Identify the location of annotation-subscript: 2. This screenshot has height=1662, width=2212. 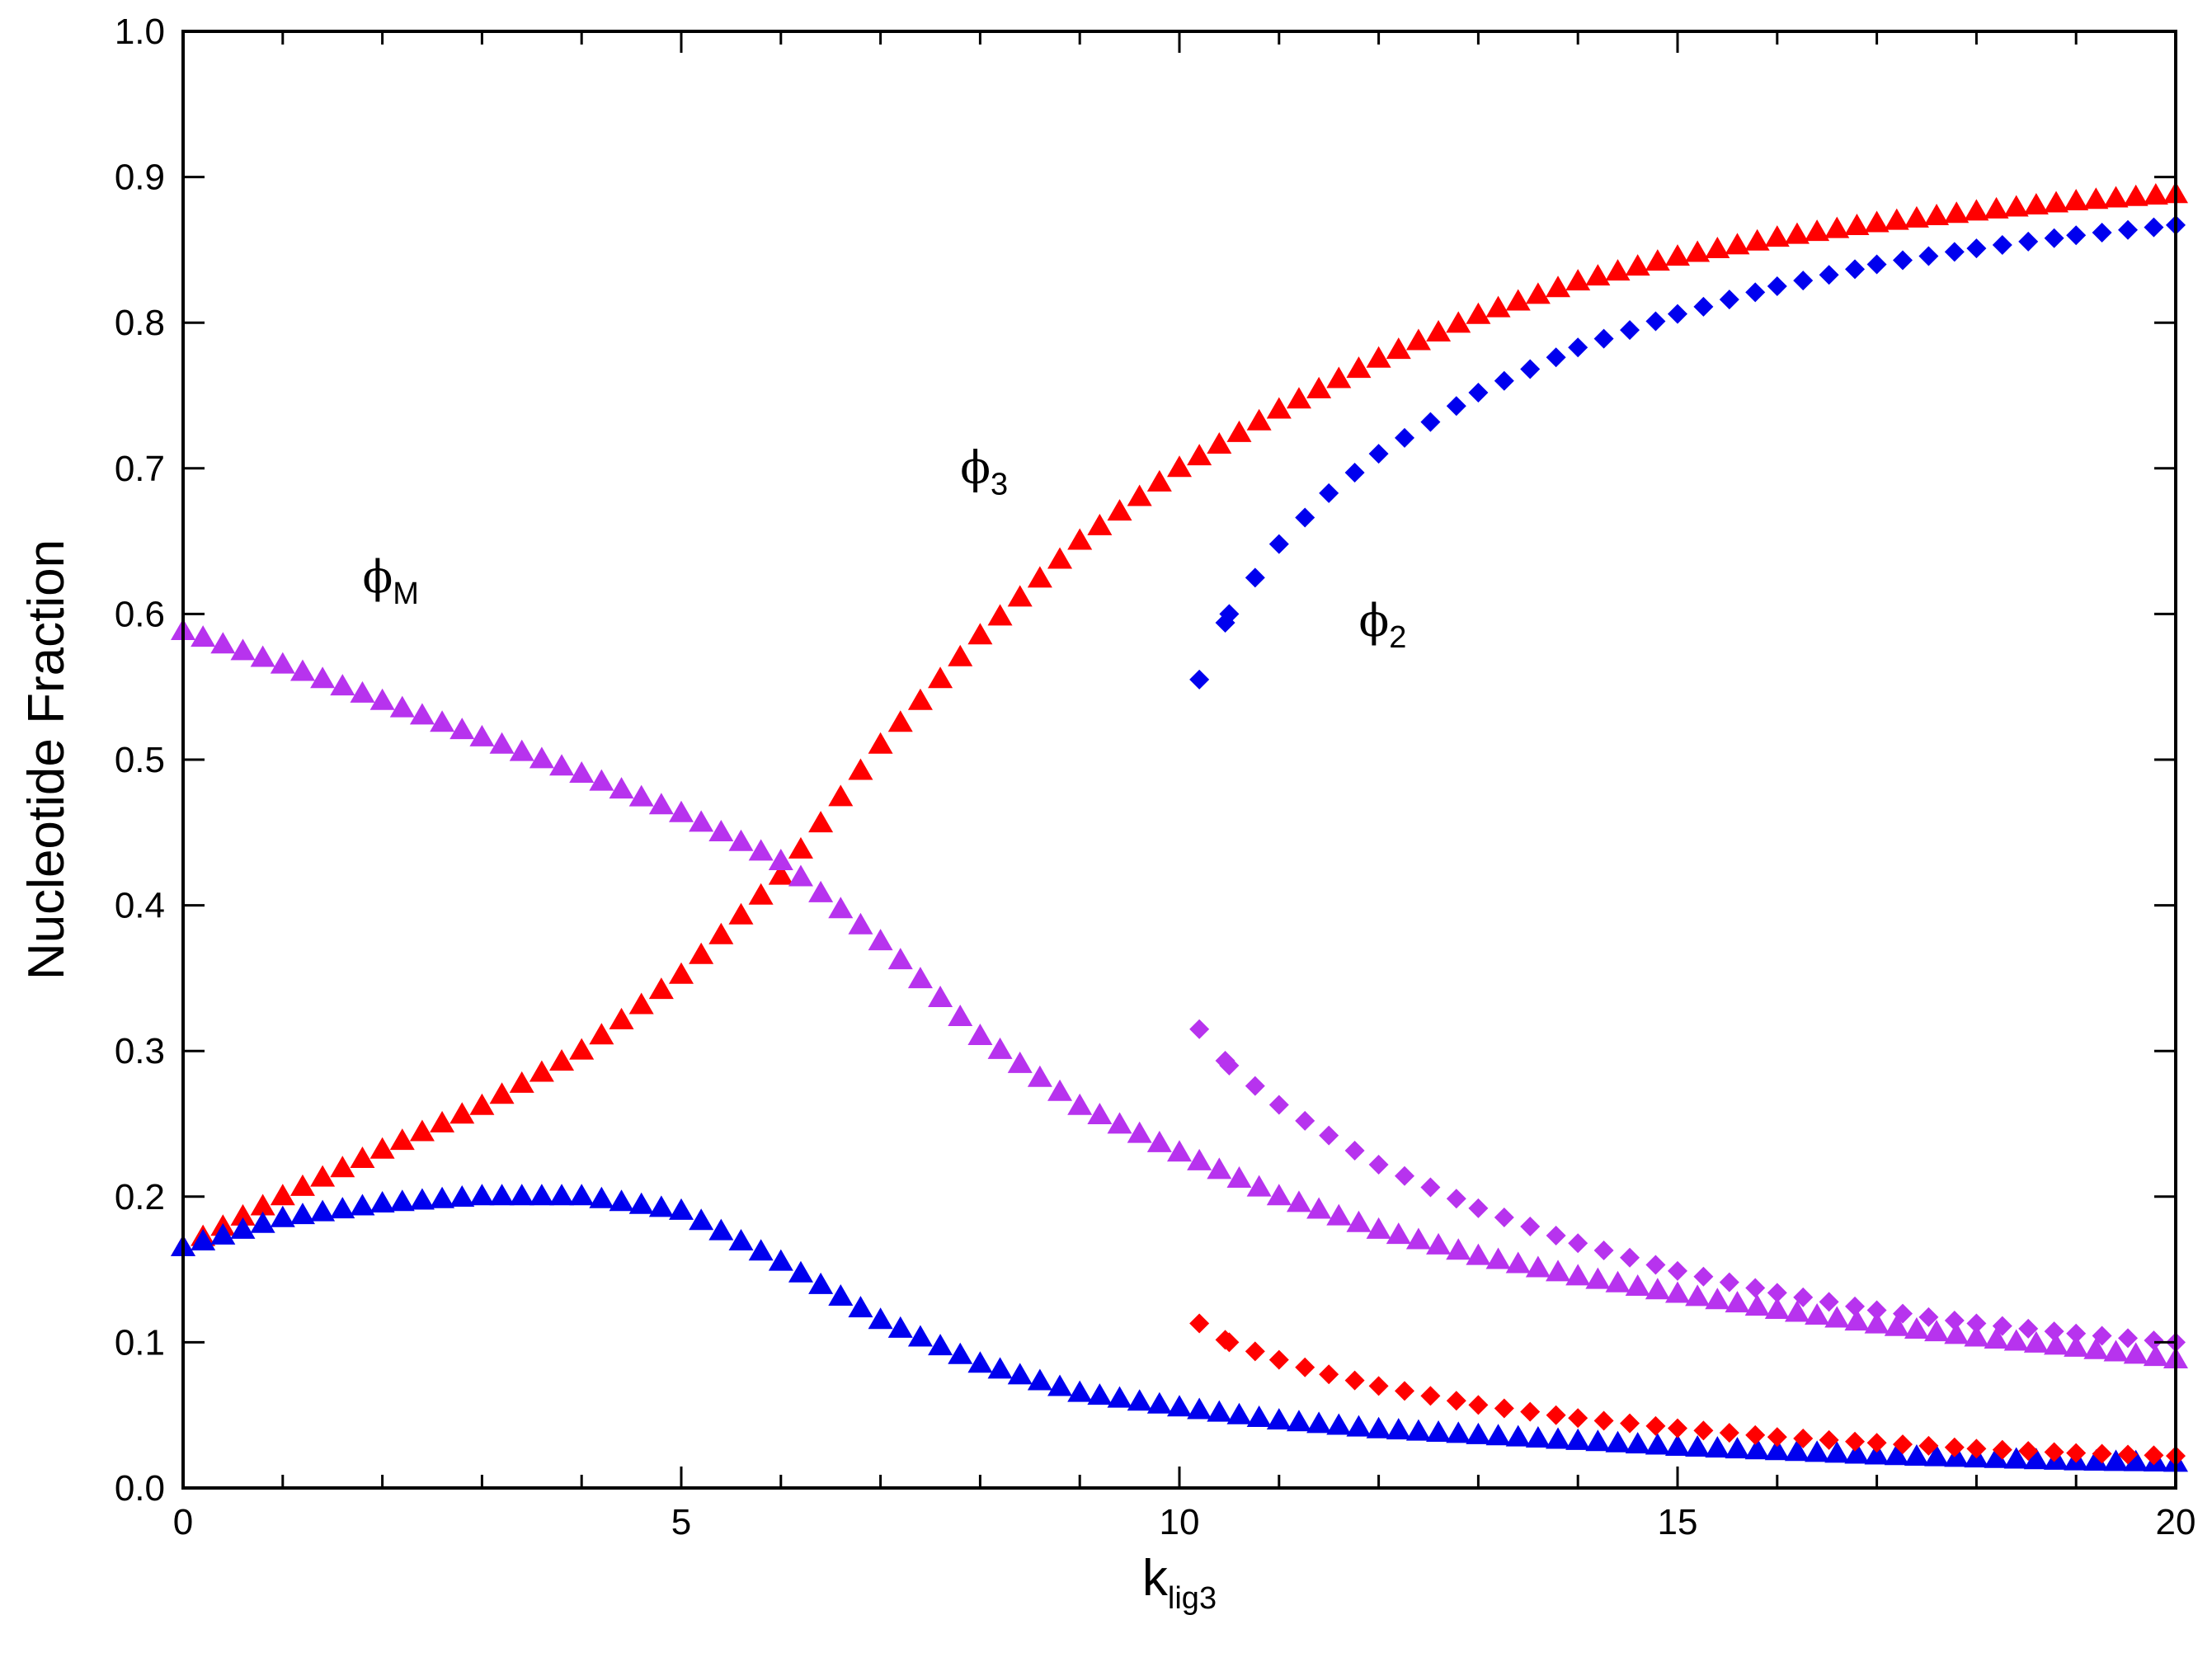
(1397, 637).